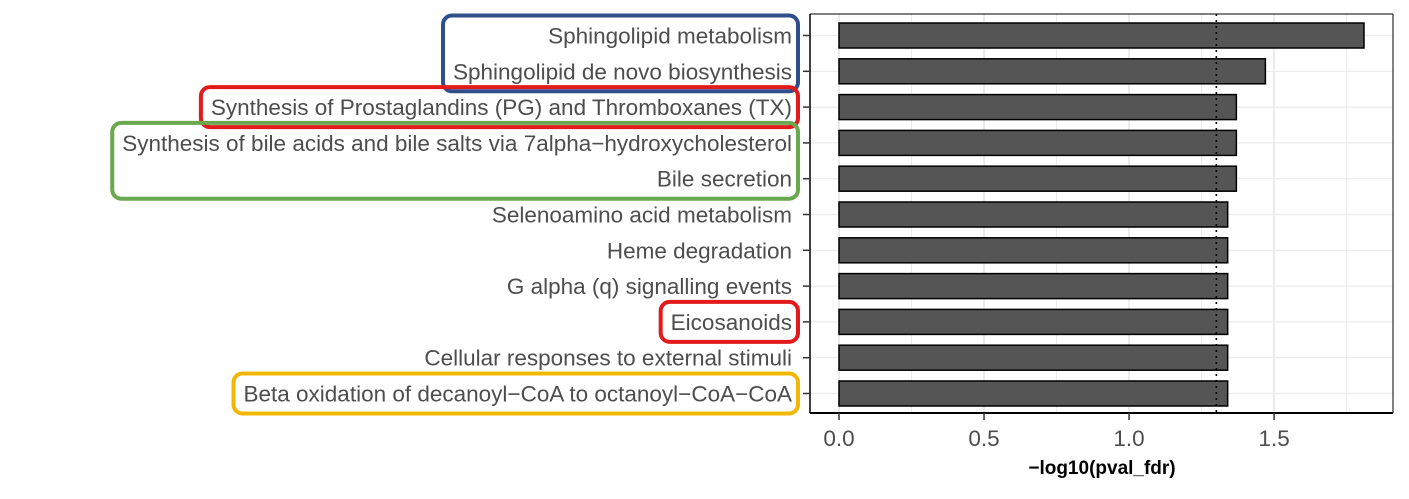  I want to click on category-label: Sphingolipid metabolism, so click(670, 36).